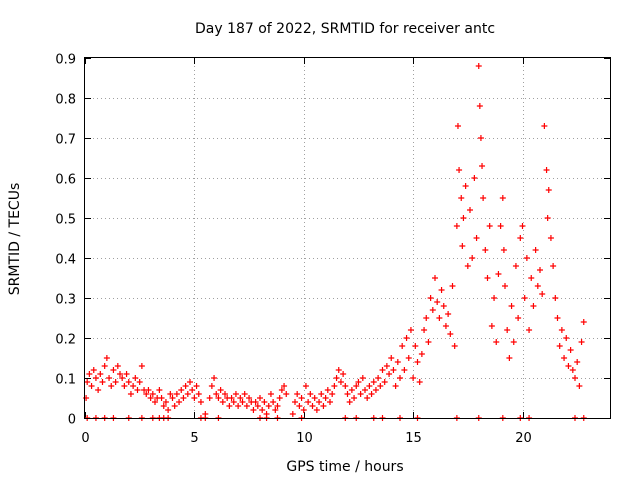 The image size is (640, 480). What do you see at coordinates (304, 438) in the screenshot?
I see `x-tick-label: 10` at bounding box center [304, 438].